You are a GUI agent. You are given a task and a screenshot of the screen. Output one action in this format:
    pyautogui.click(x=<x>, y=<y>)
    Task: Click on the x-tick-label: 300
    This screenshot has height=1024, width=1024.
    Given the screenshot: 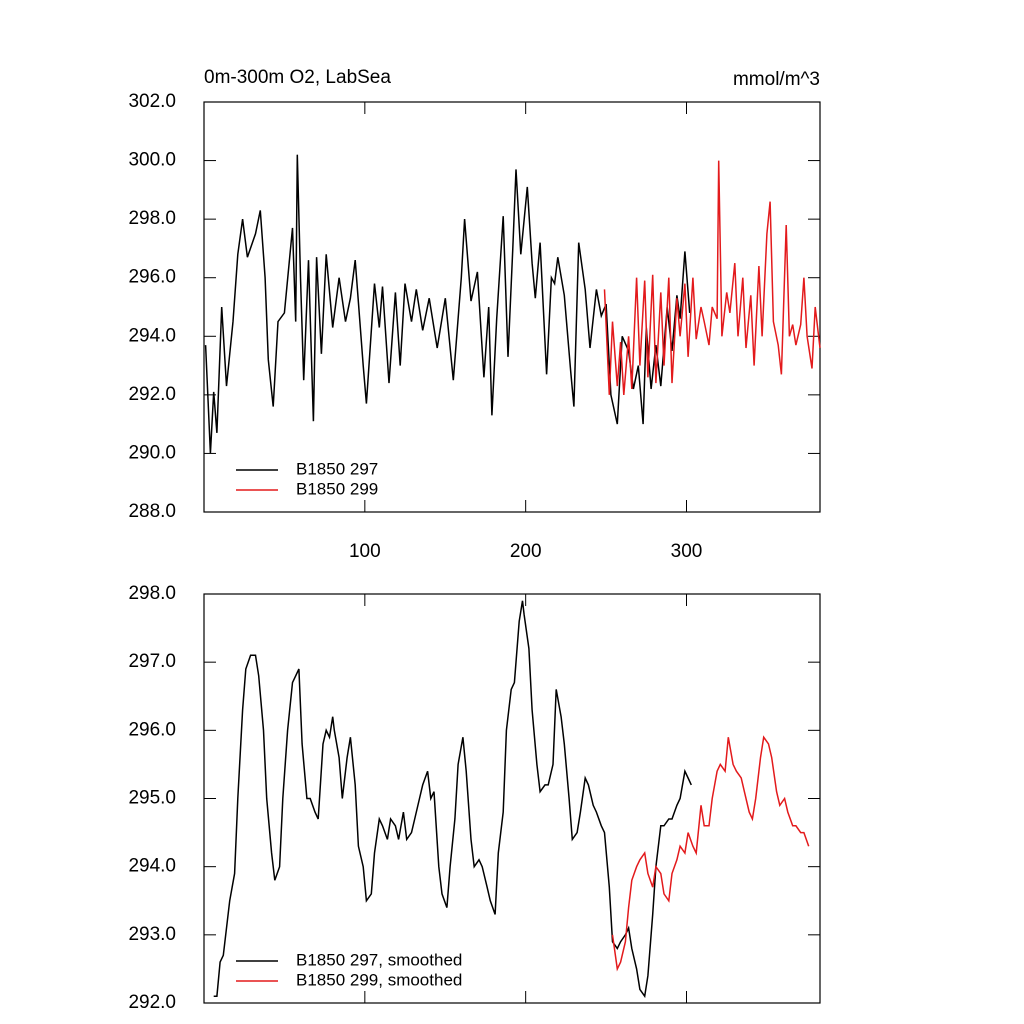 What is the action you would take?
    pyautogui.click(x=687, y=551)
    